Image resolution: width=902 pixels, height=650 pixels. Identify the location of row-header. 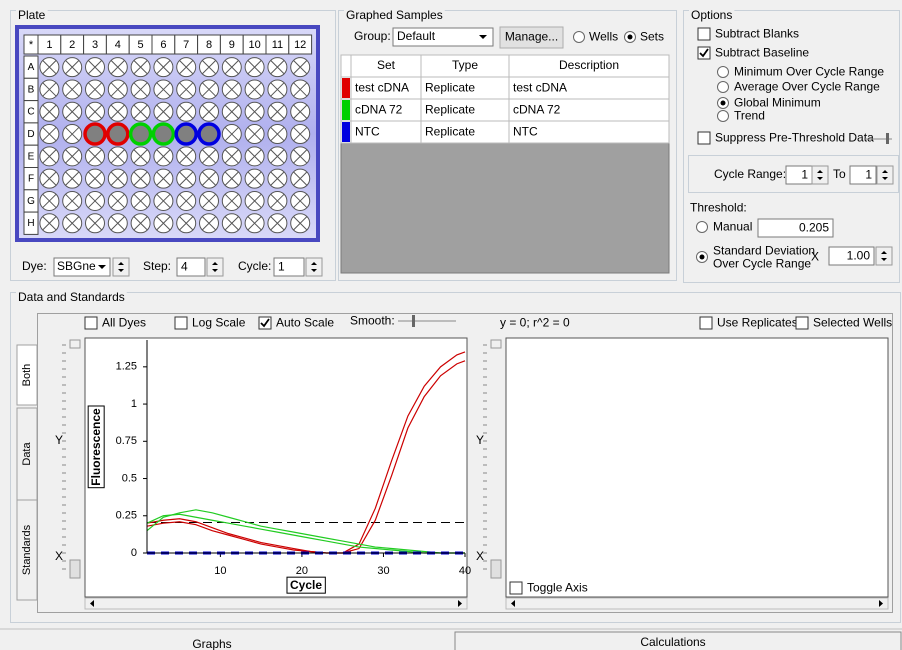
(31, 223).